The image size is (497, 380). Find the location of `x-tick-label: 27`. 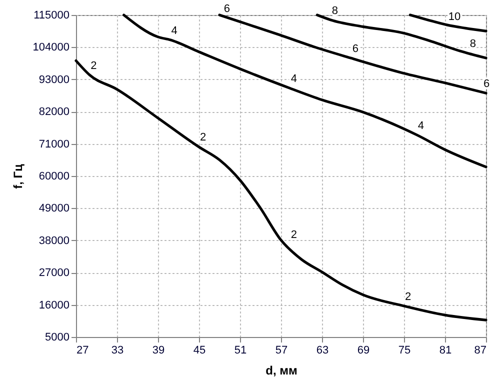

x-tick-label: 27 is located at coordinates (82, 350).